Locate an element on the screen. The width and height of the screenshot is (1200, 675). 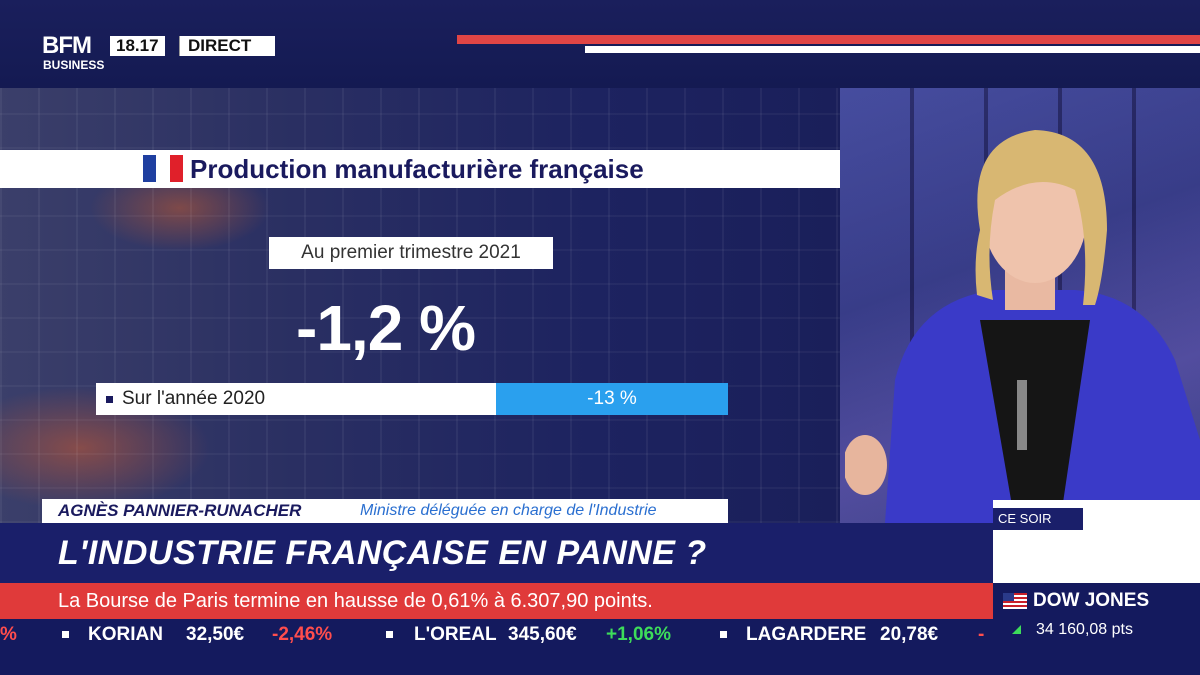
flag-white is located at coordinates (163, 168).